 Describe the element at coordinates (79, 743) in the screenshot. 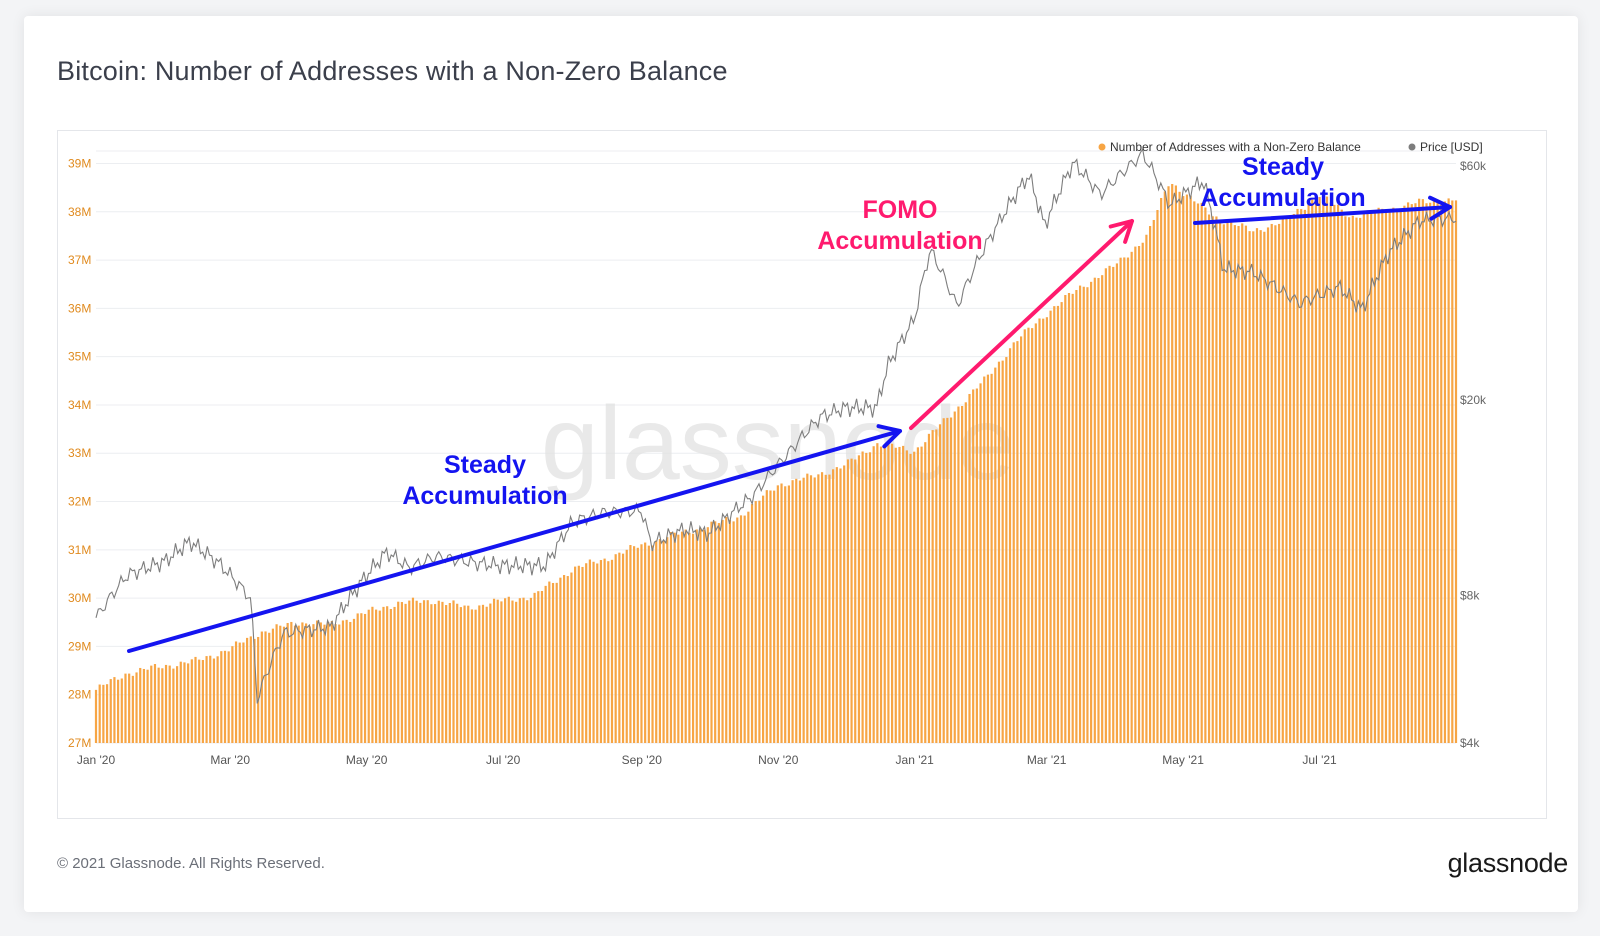

I see `left-tick-label: 27M` at that location.